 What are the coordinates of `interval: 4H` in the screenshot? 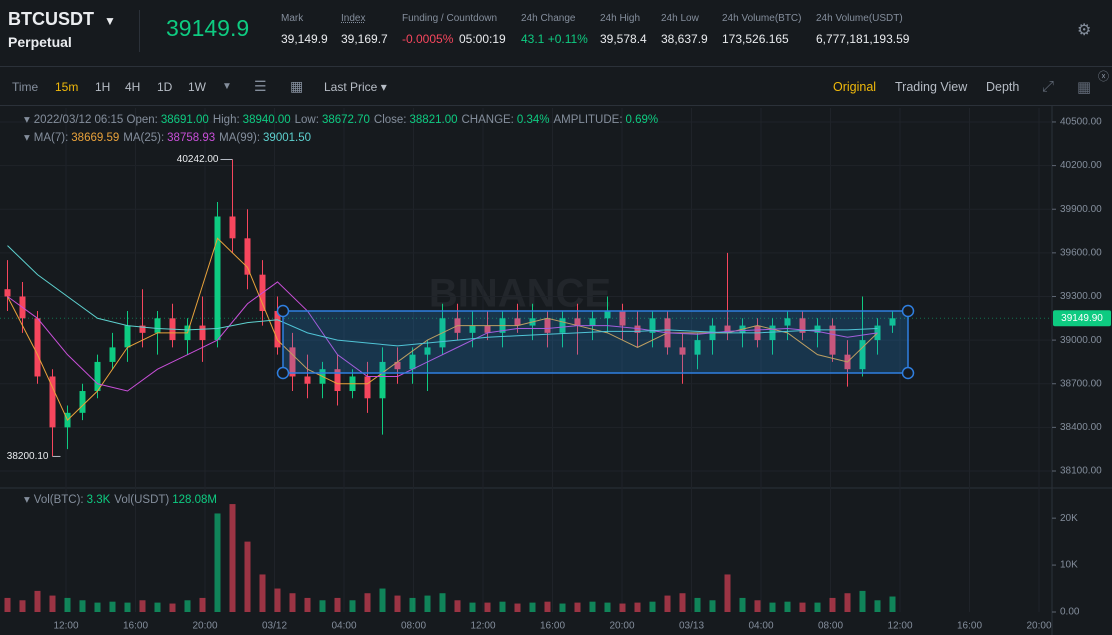 It's located at (133, 87).